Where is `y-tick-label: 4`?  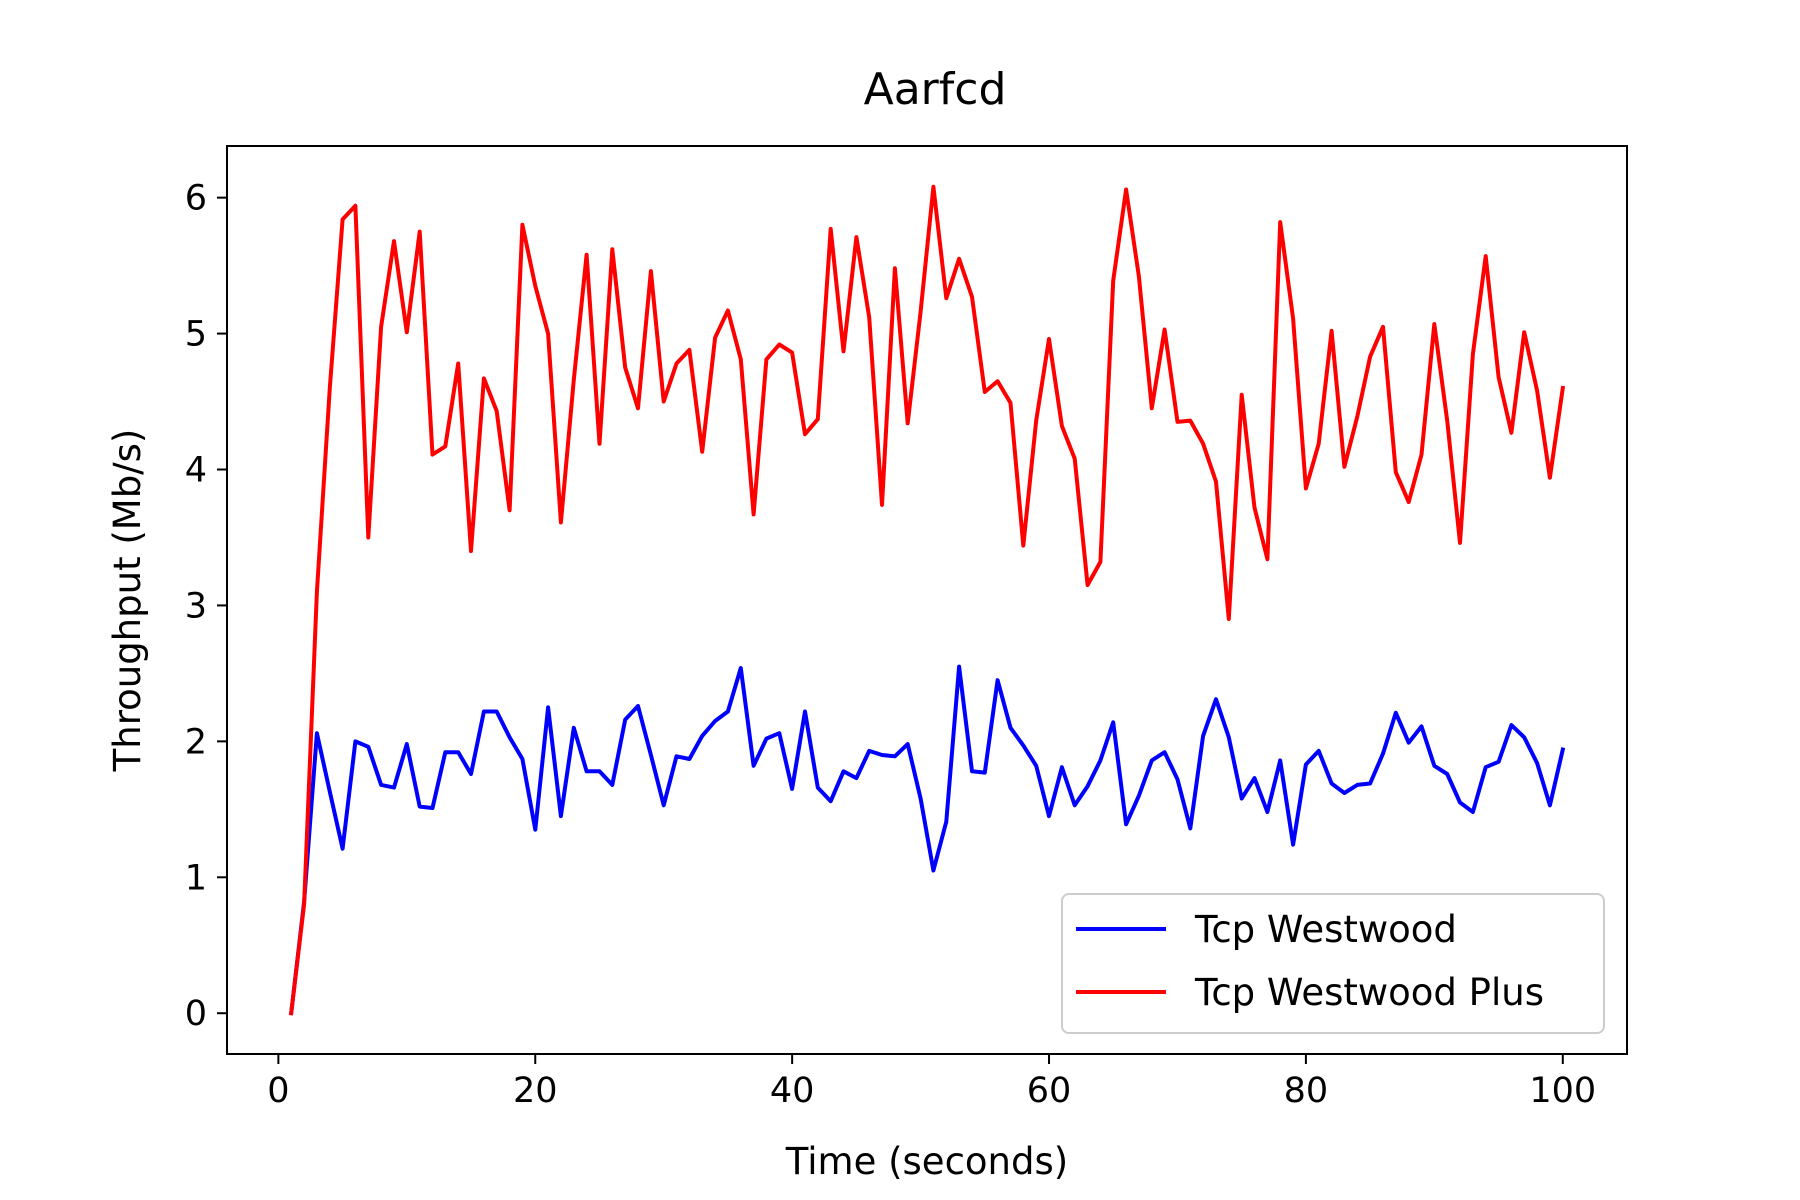 y-tick-label: 4 is located at coordinates (196, 471).